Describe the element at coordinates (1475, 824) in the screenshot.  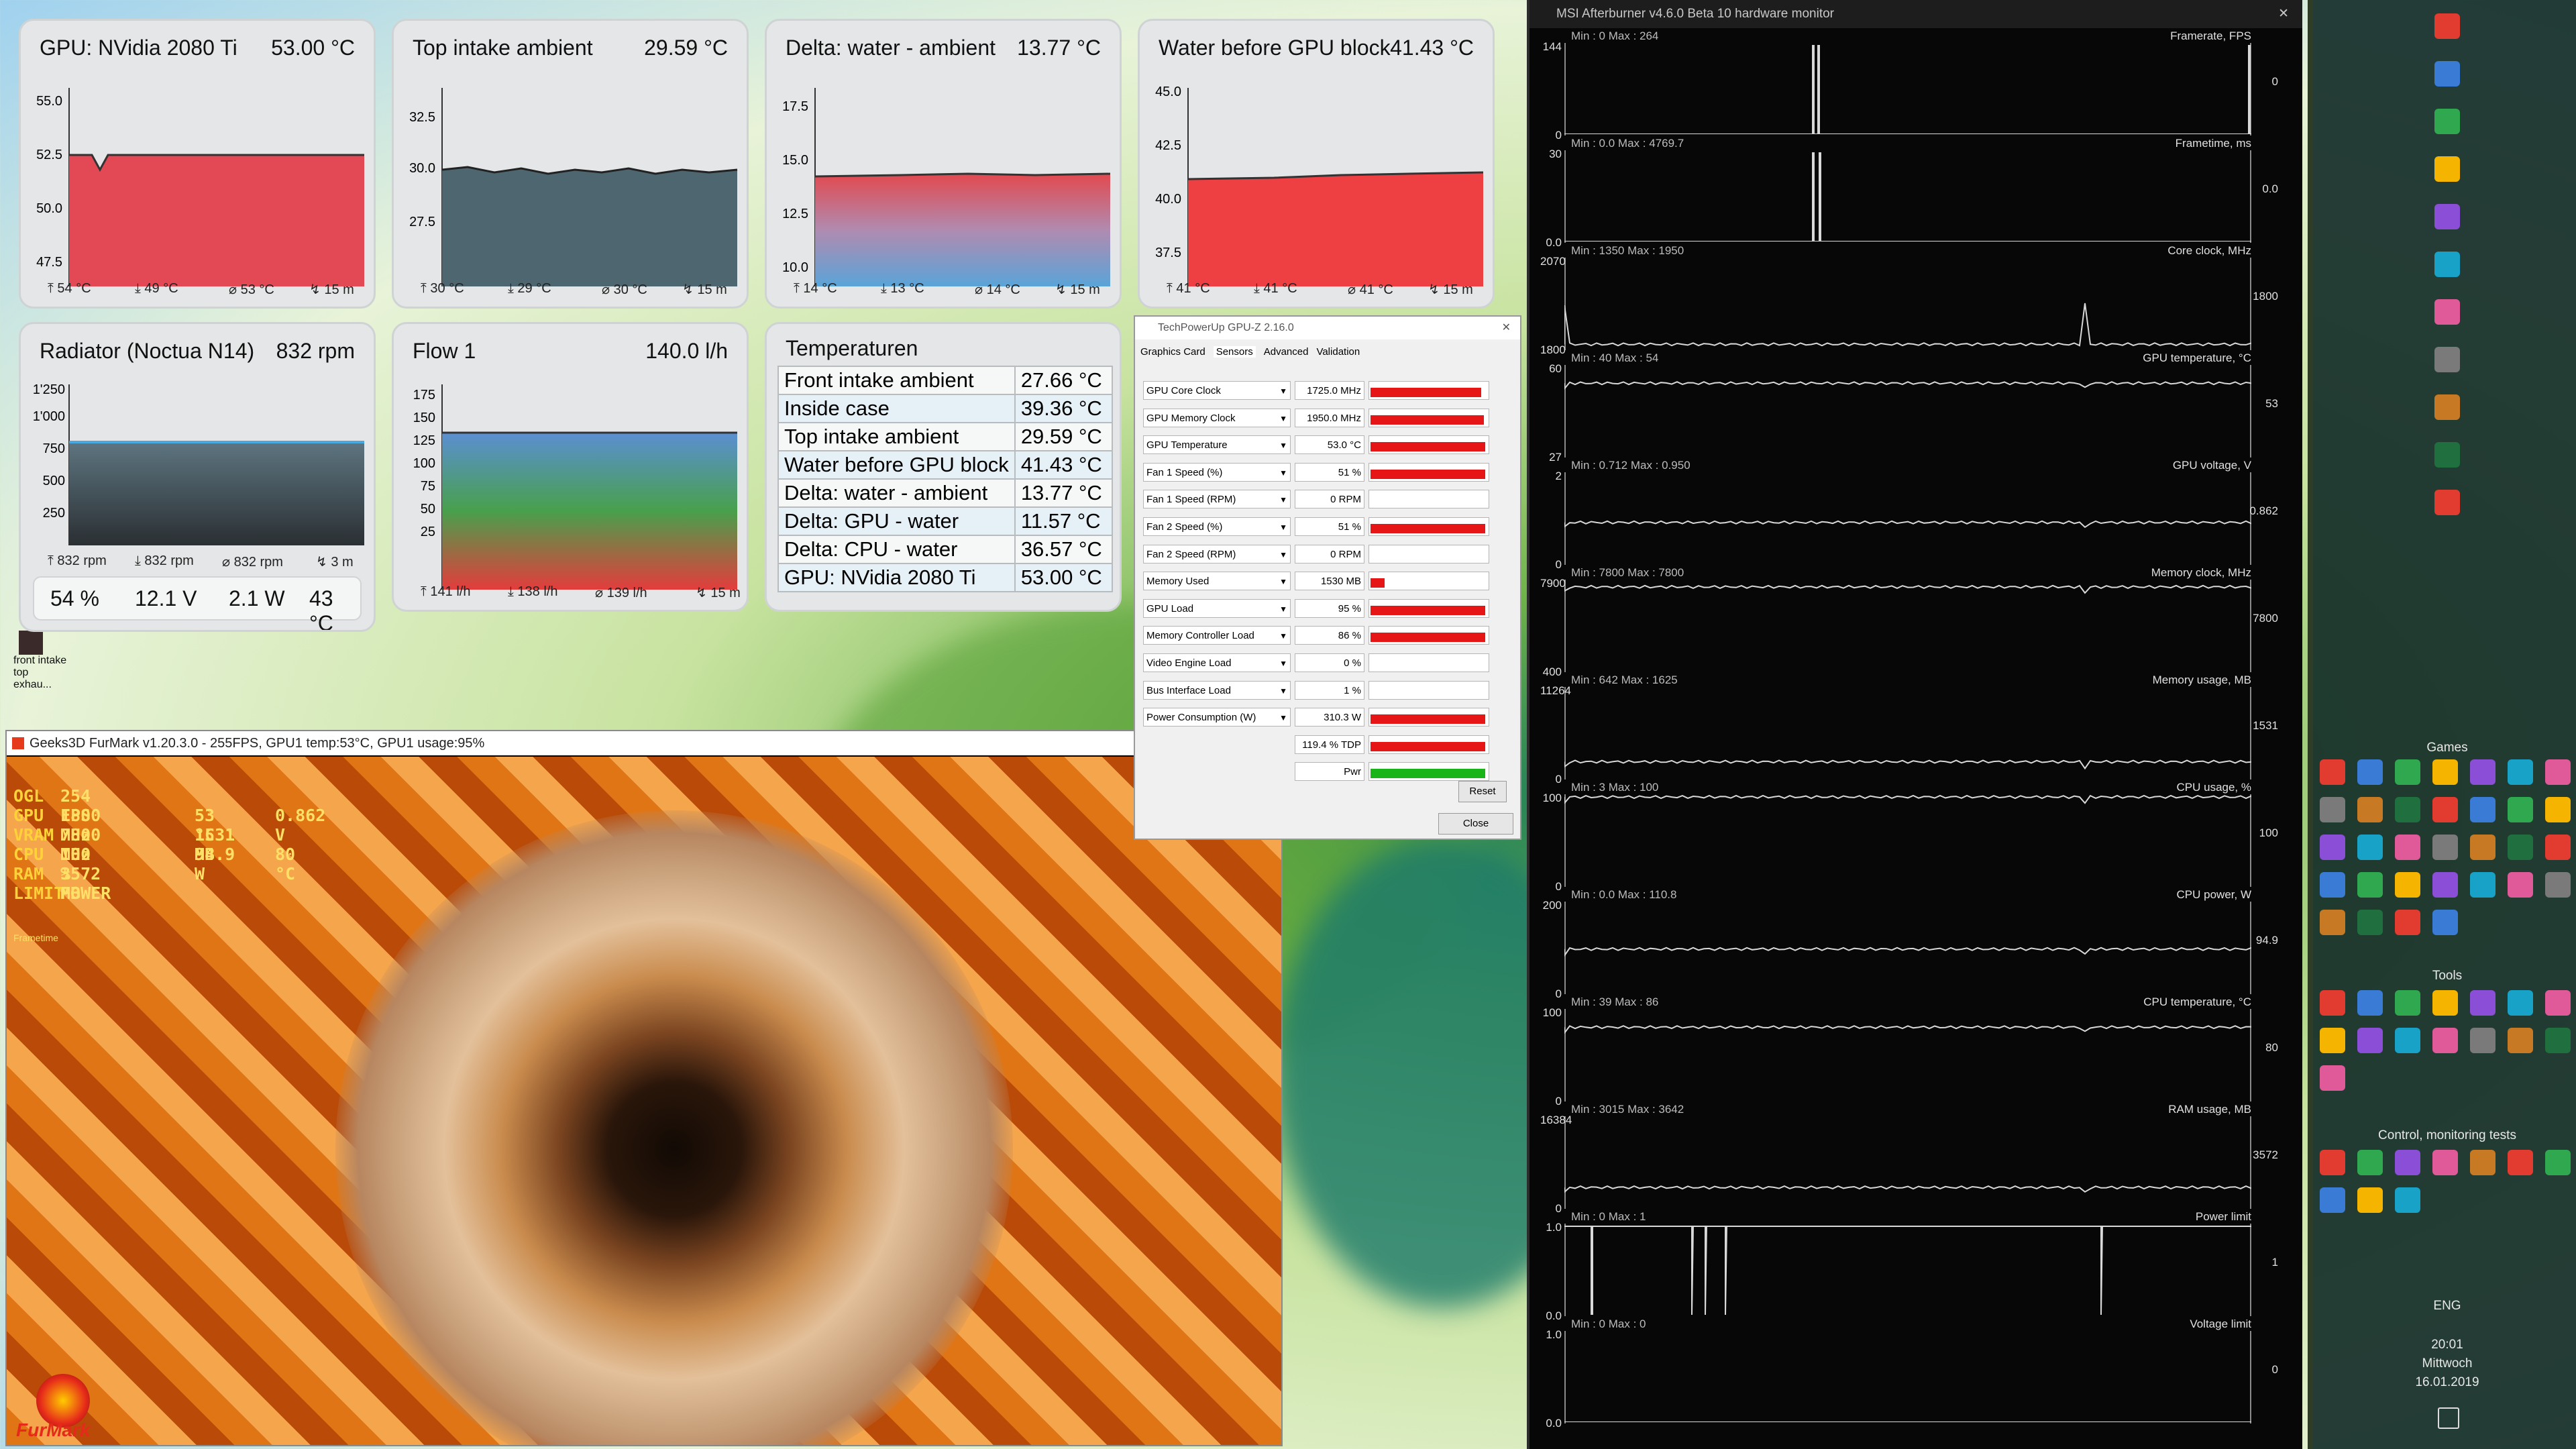
I see `close-button: Close` at that location.